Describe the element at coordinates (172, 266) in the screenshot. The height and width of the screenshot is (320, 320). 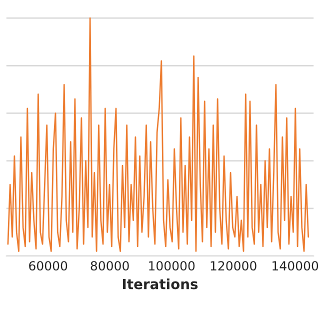
I see `x-tick-label: 100000` at that location.